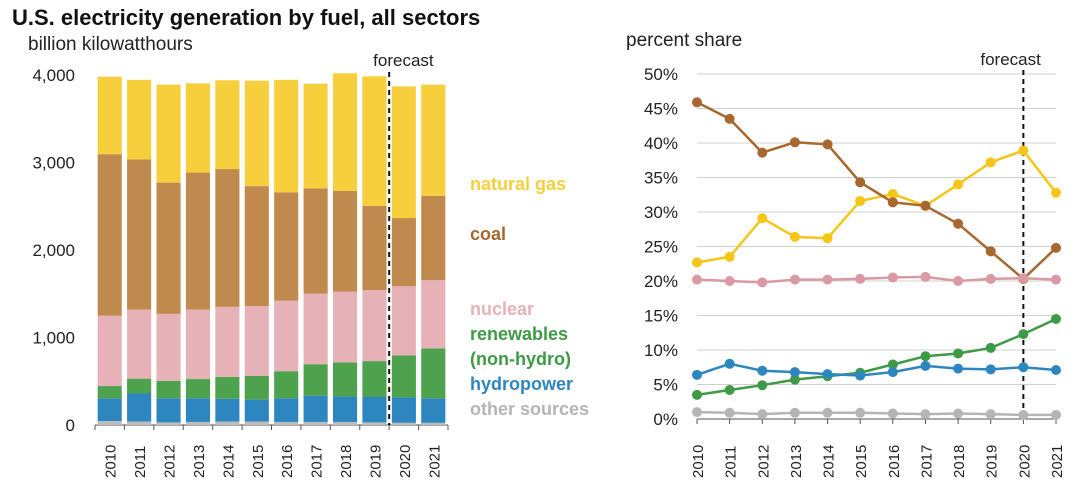  Describe the element at coordinates (434, 461) in the screenshot. I see `left-x-tick-label: 2021` at that location.